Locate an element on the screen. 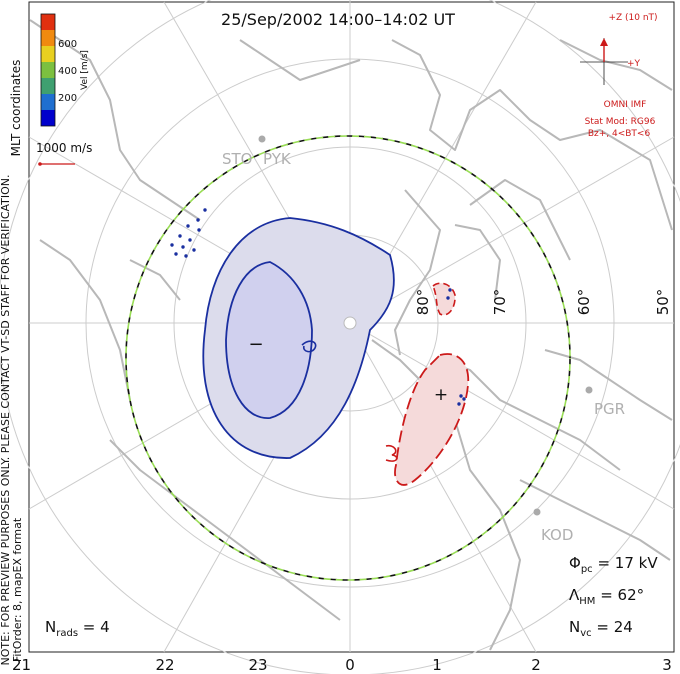 The width and height of the screenshot is (680, 674). imf-bz-condition: Bz+, 4<BT<6 is located at coordinates (619, 134).